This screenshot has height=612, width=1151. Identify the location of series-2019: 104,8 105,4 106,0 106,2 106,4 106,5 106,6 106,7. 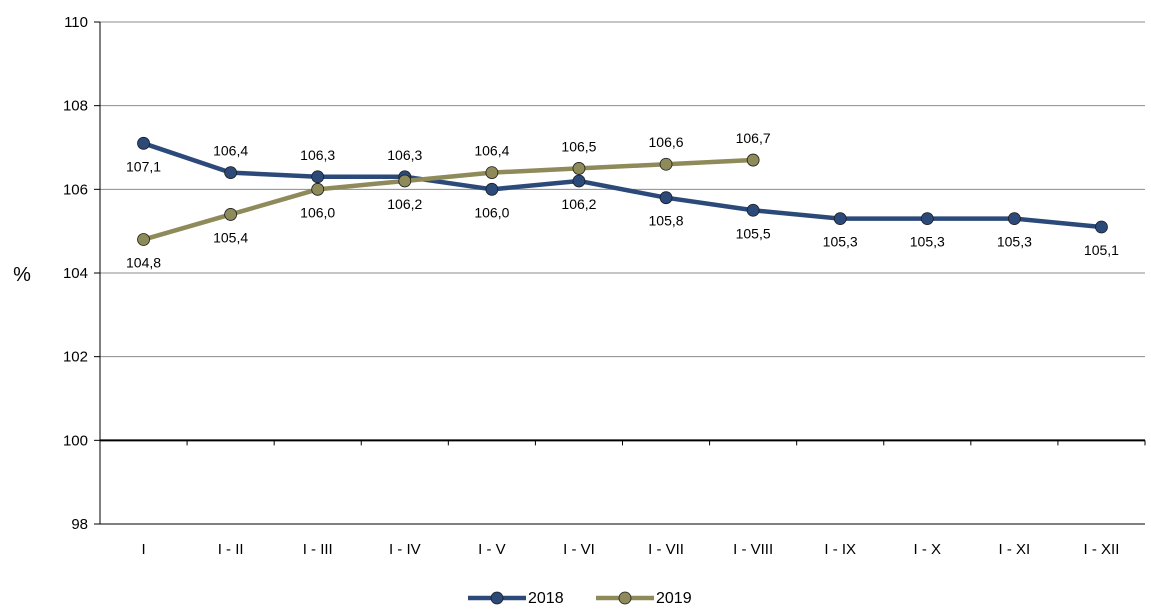
(448, 200).